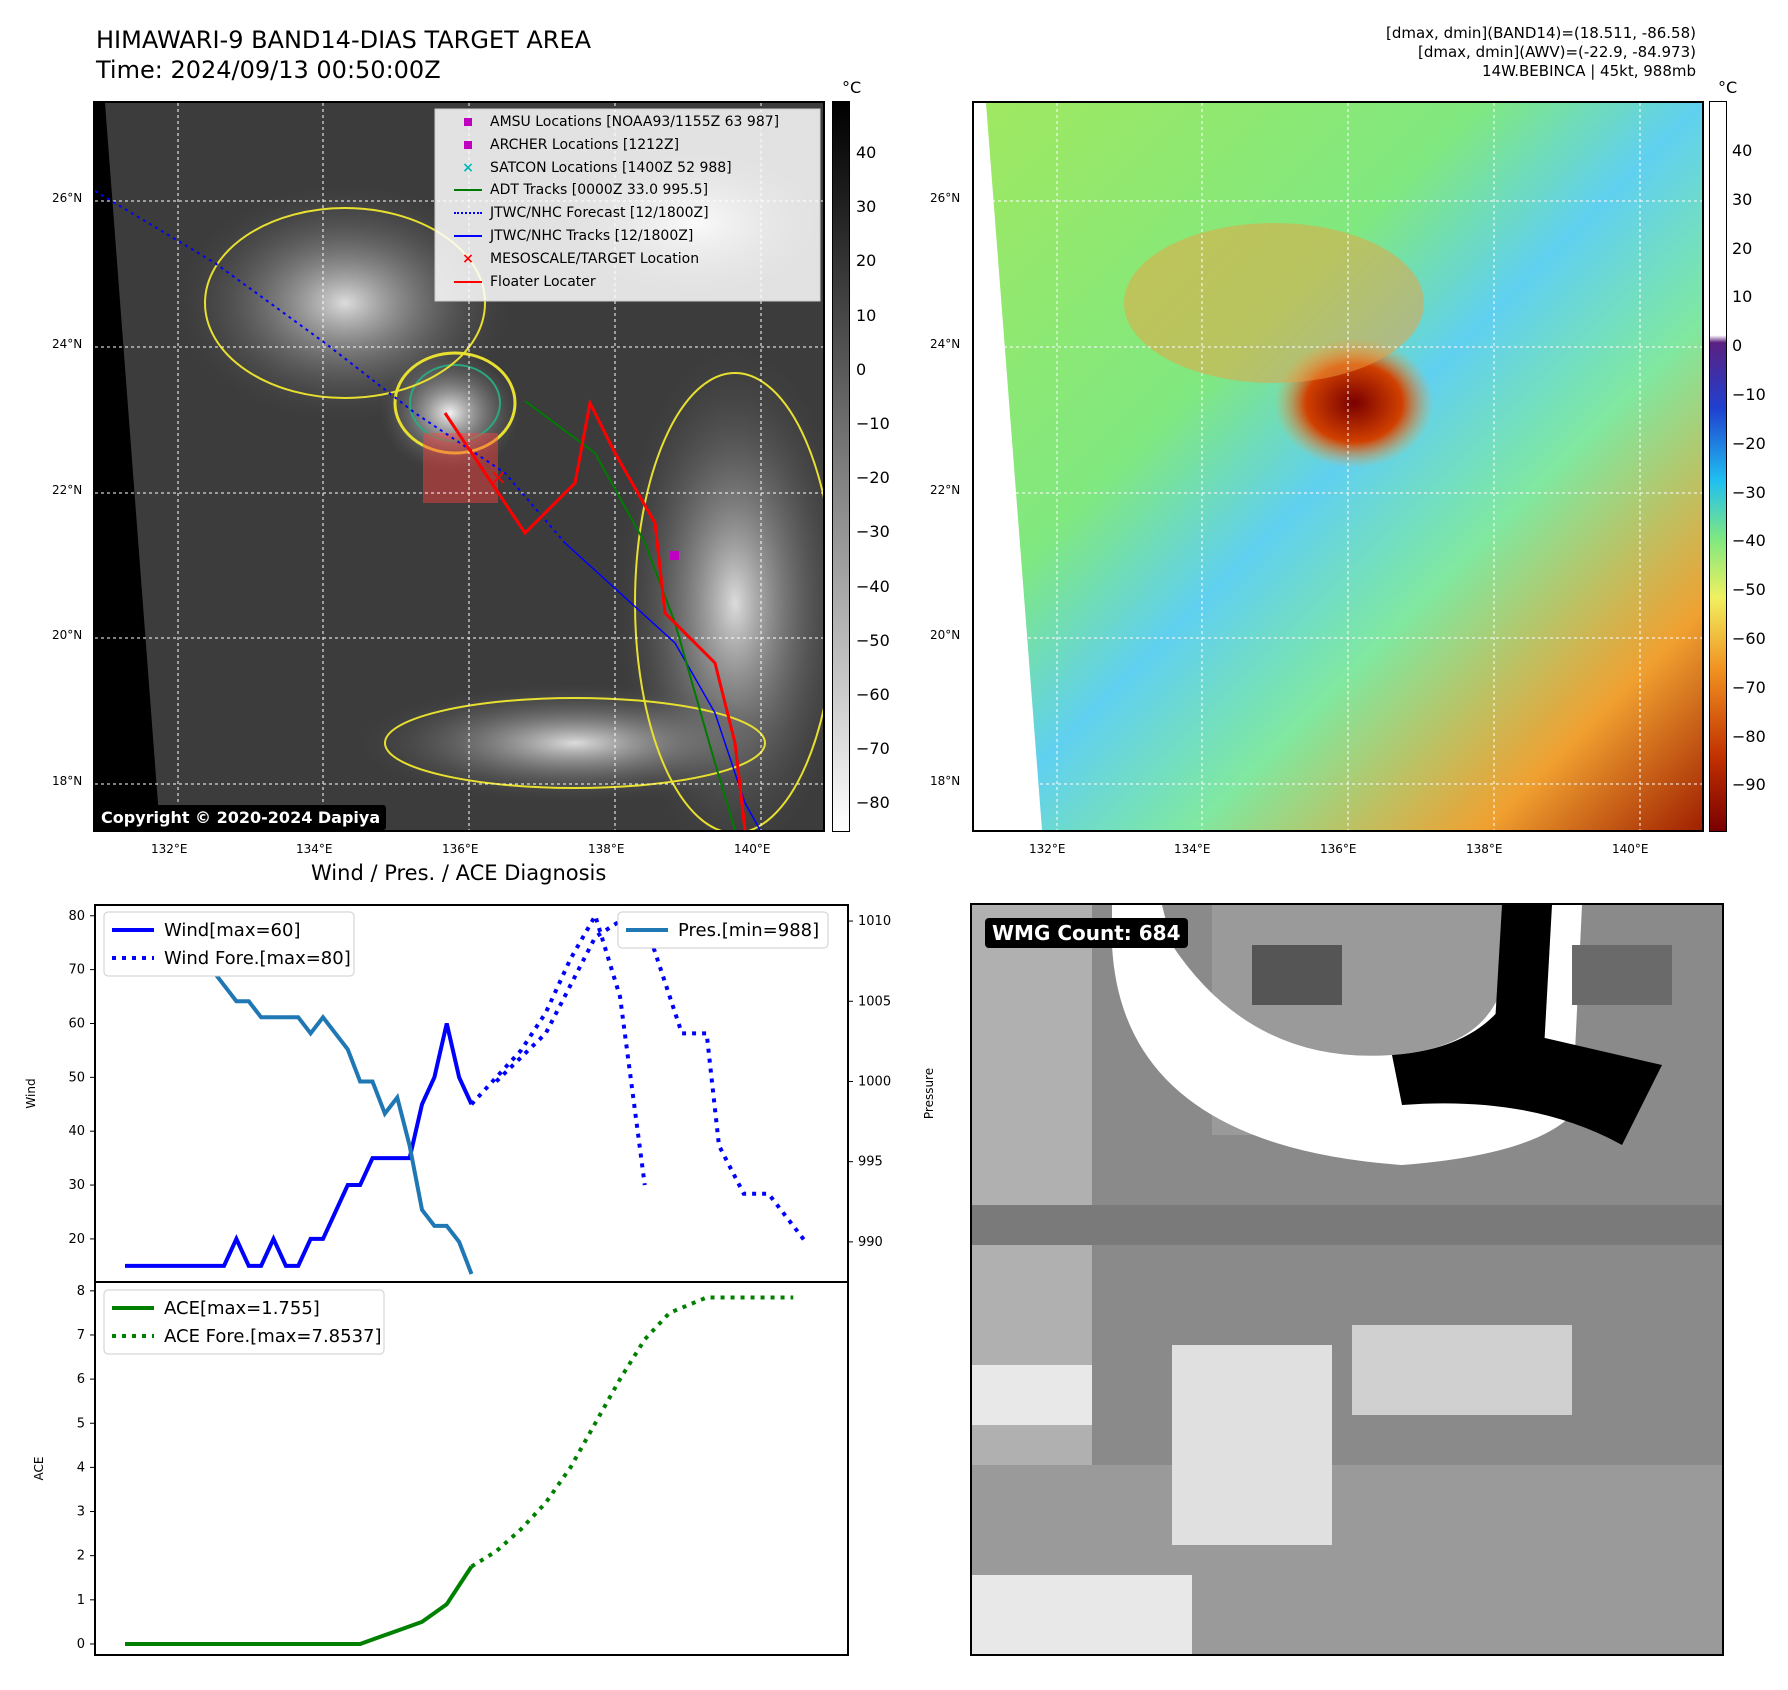 This screenshot has width=1788, height=1690. I want to click on chart-title: HIMAWARI-9 BAND14-DIAS TARGET AREA, so click(344, 40).